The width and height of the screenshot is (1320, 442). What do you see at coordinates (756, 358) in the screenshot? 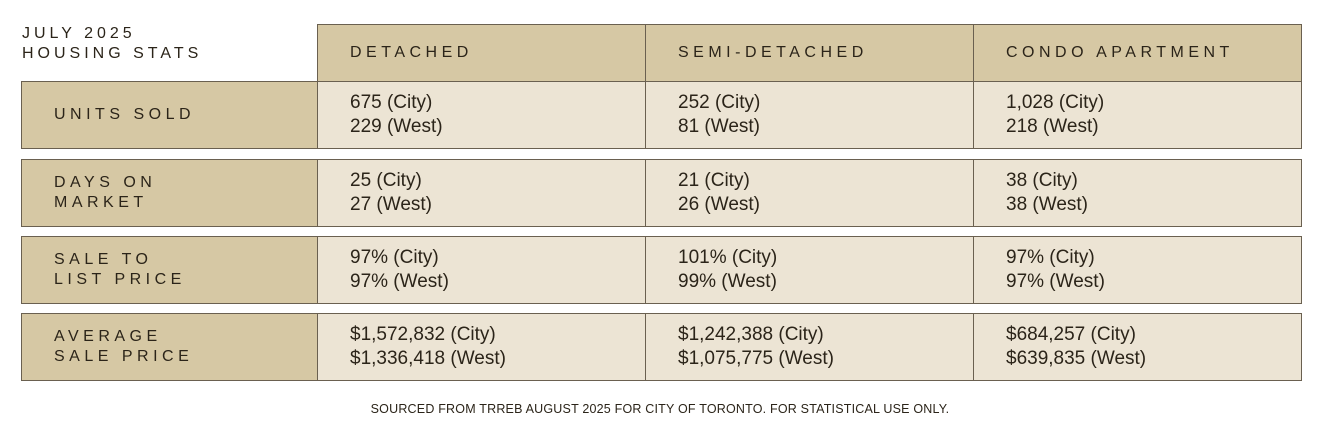
I see `cell-west-value: $1,075,775 (West)` at bounding box center [756, 358].